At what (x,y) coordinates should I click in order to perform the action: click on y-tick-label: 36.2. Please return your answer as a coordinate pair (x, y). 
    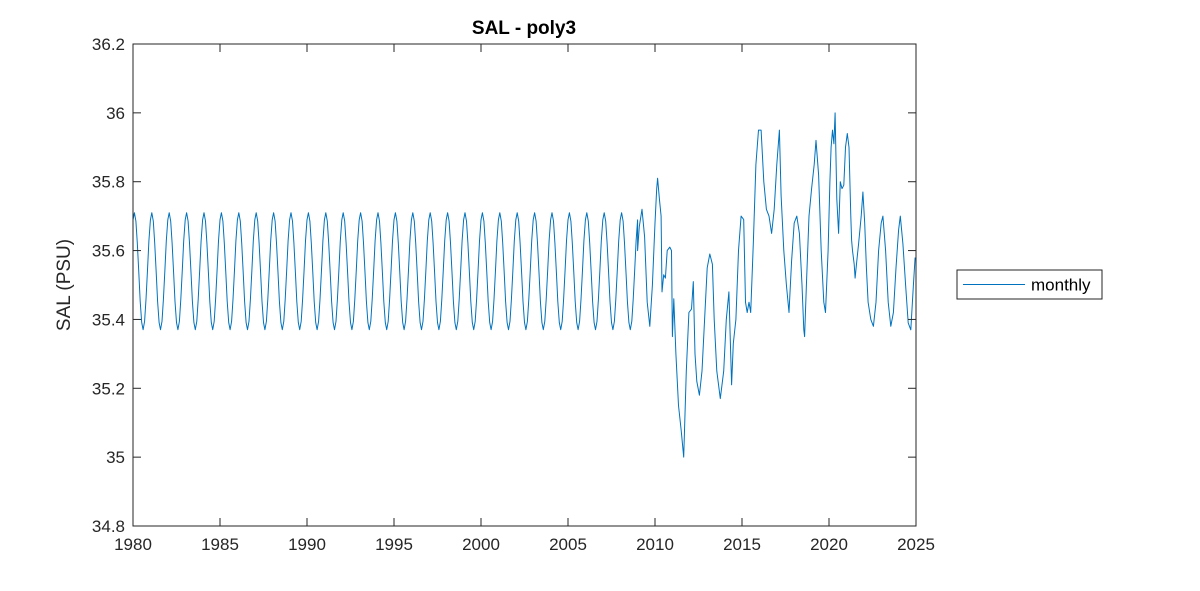
    Looking at the image, I should click on (108, 44).